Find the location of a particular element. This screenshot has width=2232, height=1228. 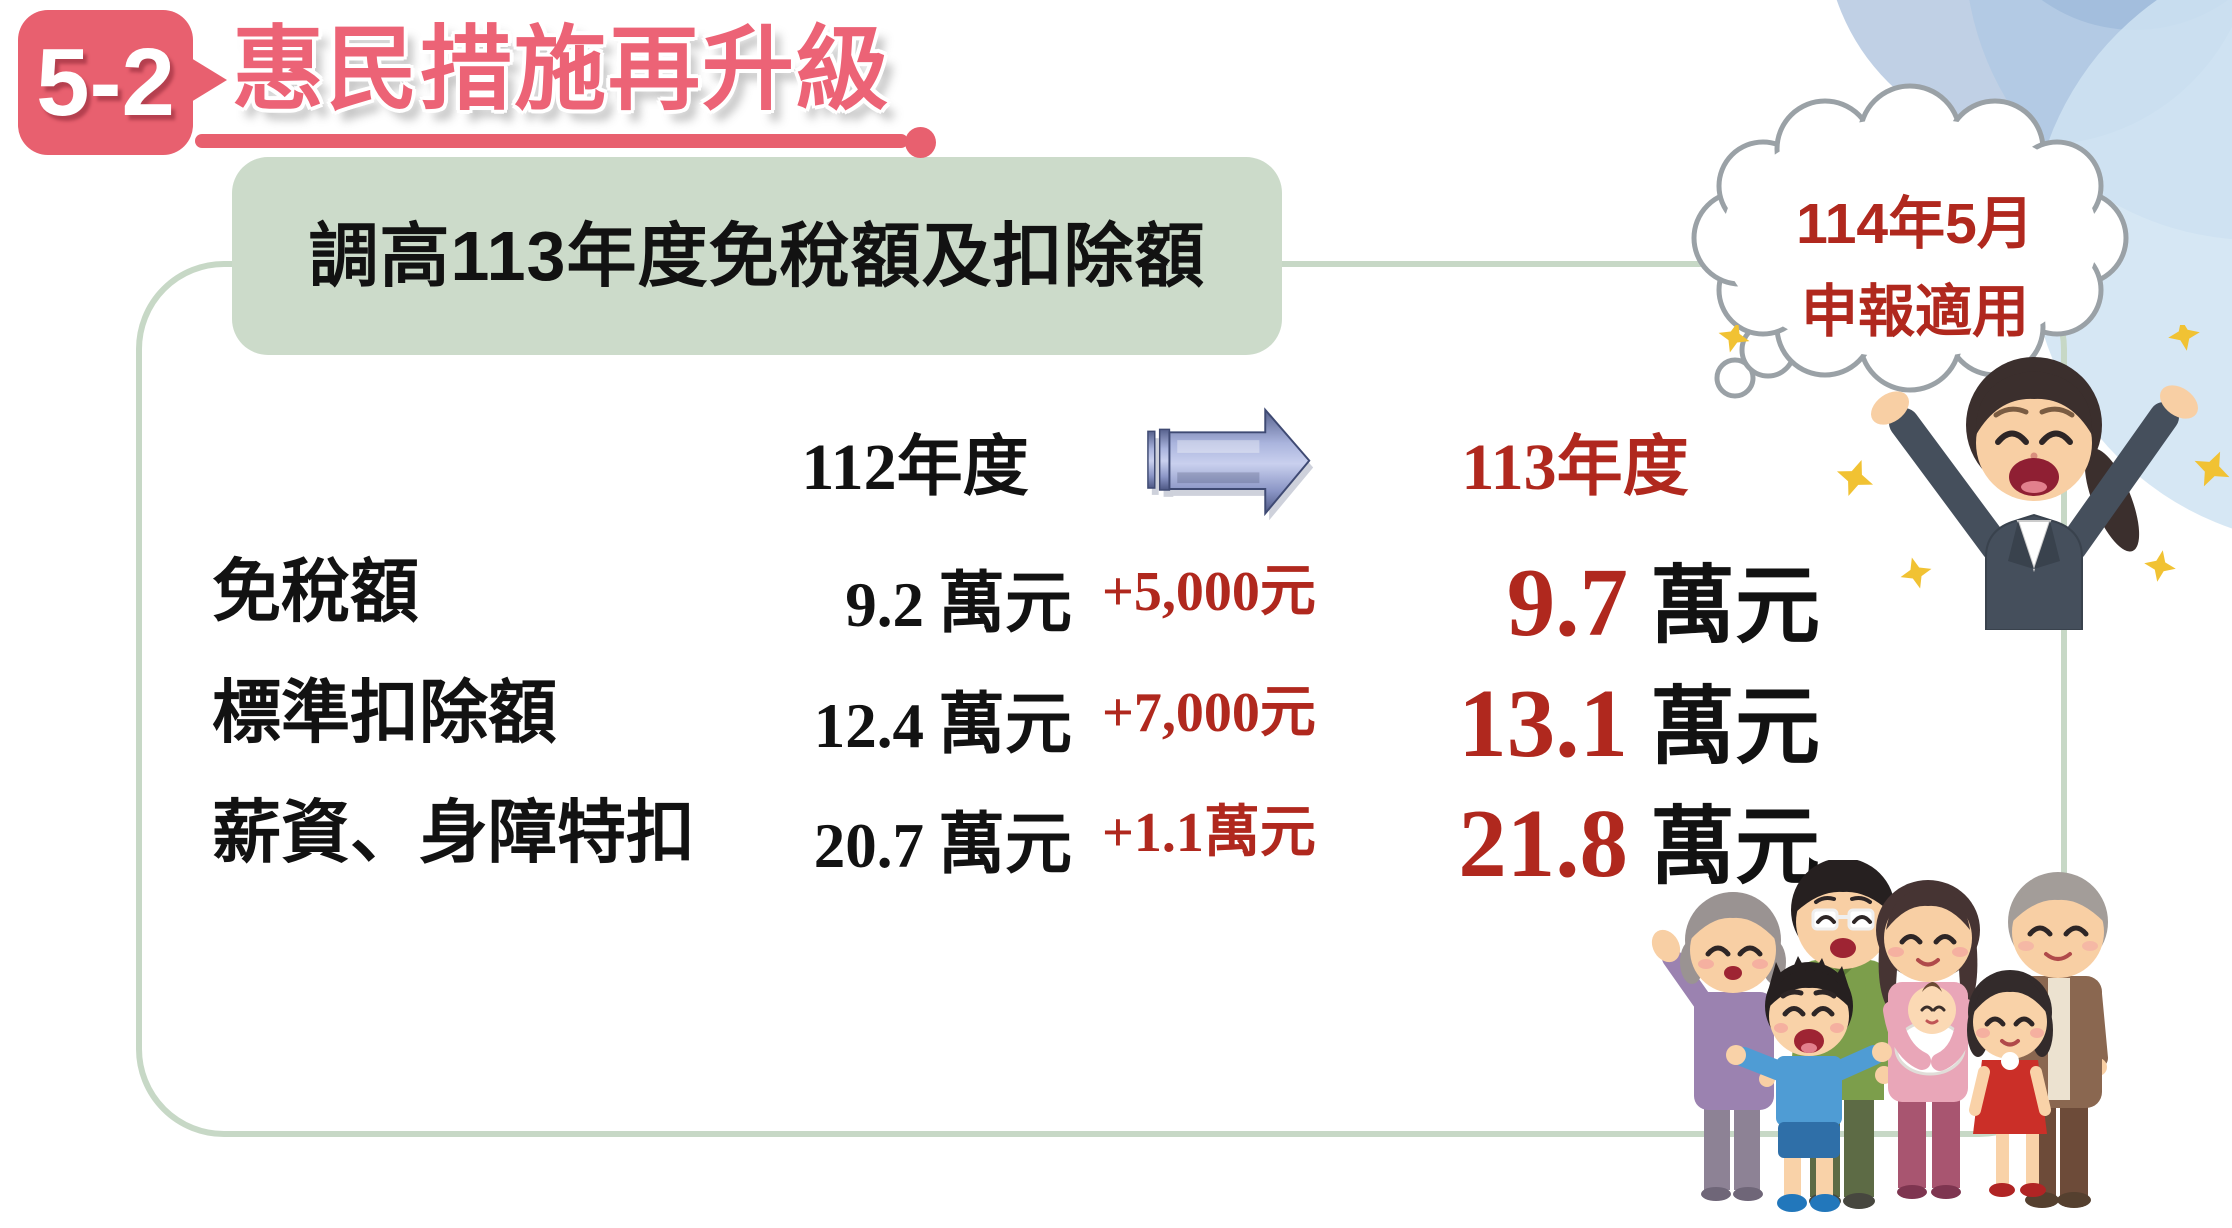

row-before-value: 12.4 萬元 is located at coordinates (881, 713).